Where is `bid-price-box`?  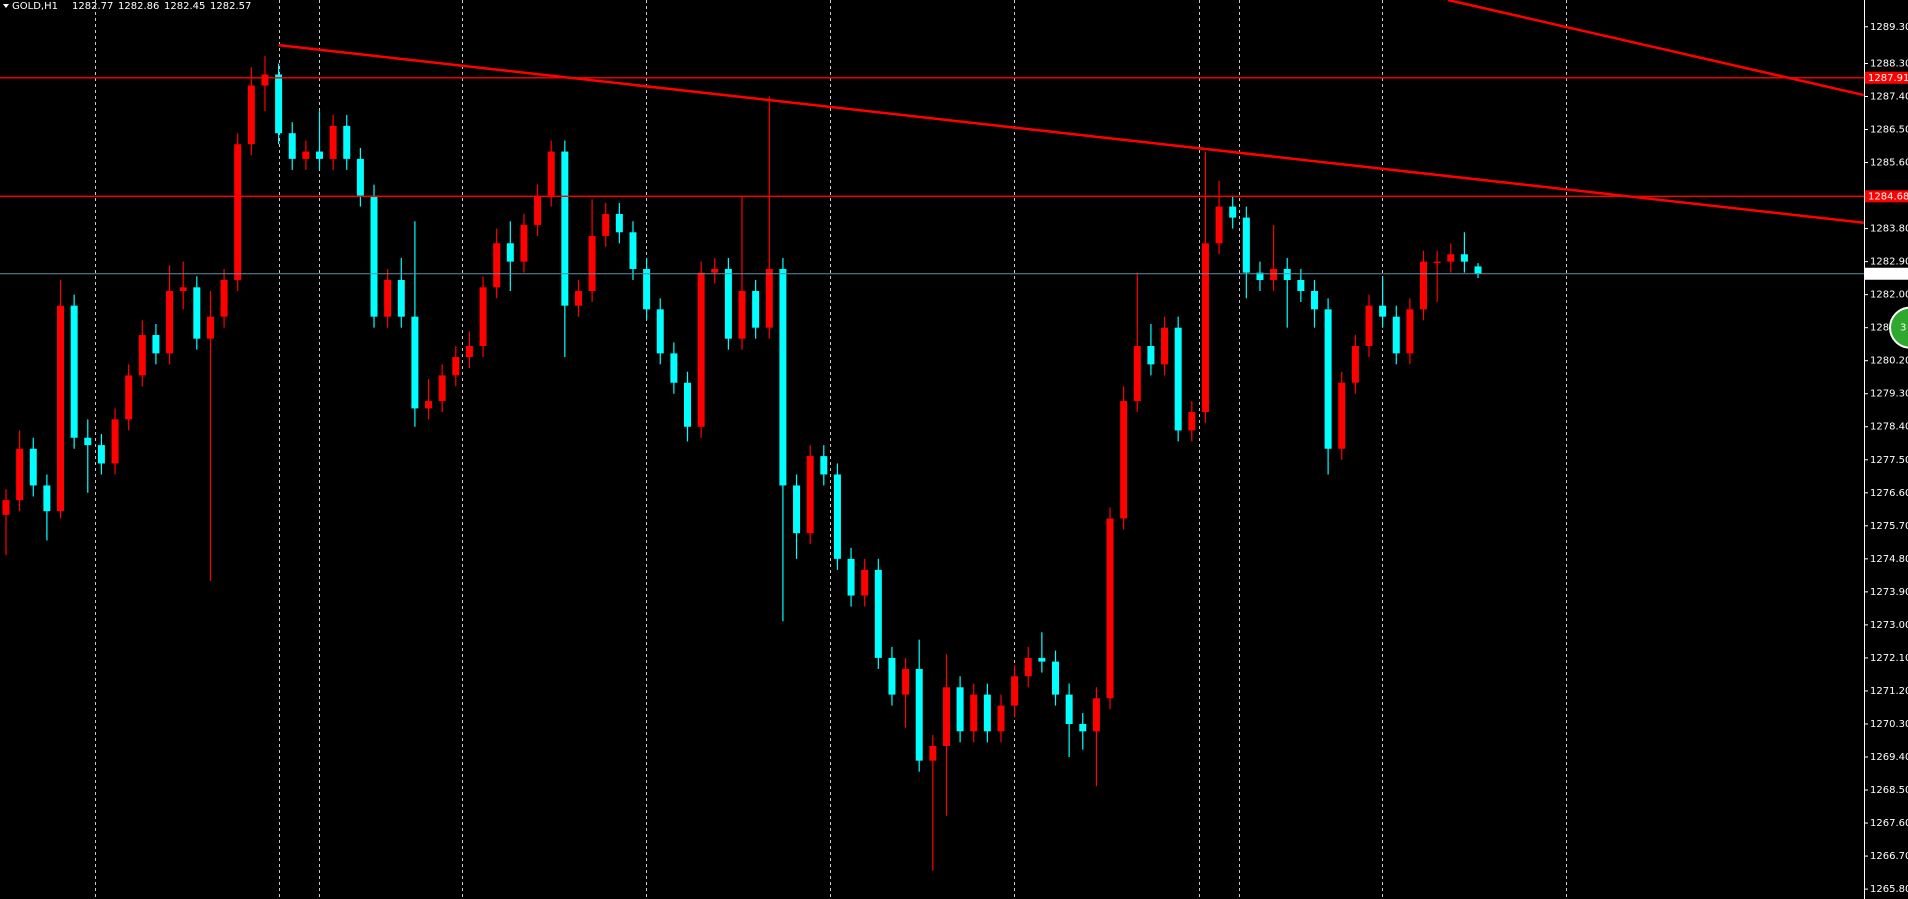 bid-price-box is located at coordinates (1886, 273).